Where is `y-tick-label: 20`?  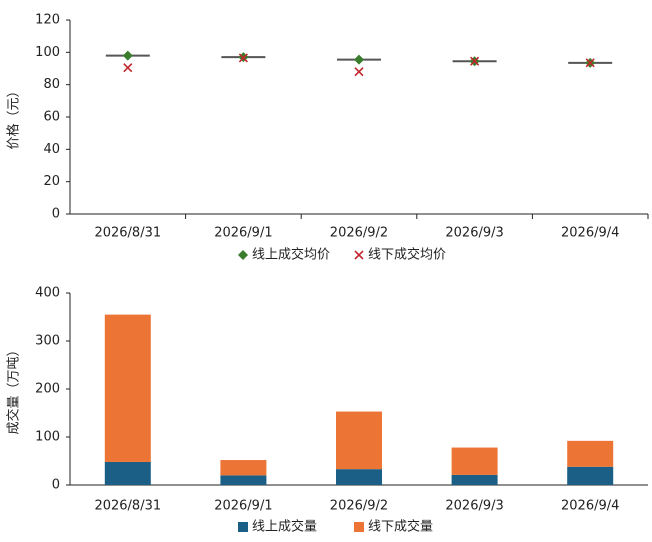
y-tick-label: 20 is located at coordinates (51, 181).